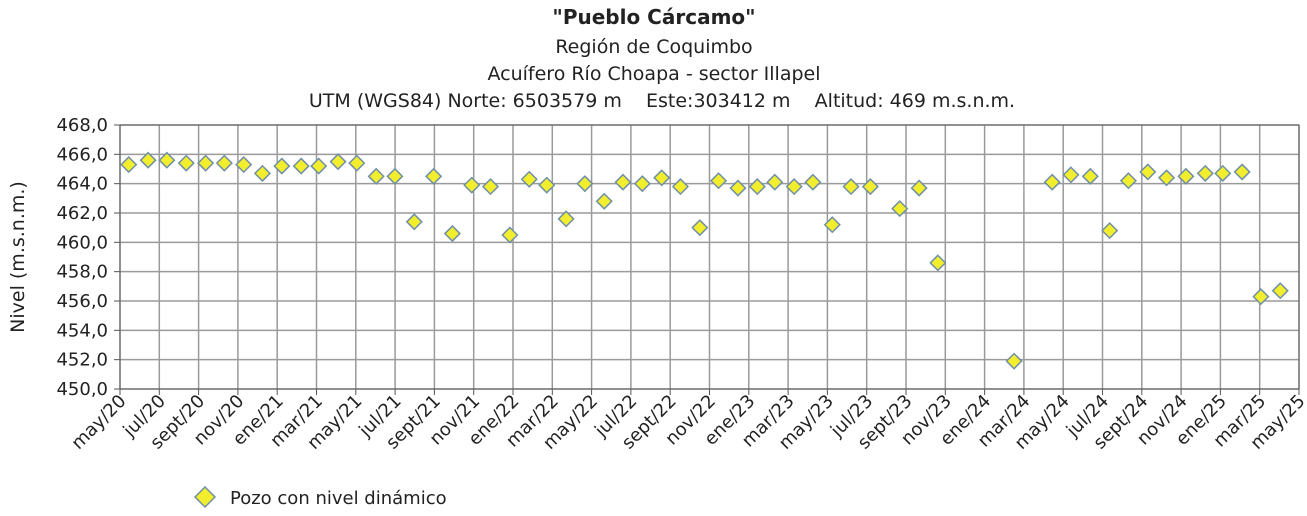 This screenshot has width=1307, height=516. What do you see at coordinates (98, 422) in the screenshot?
I see `x-tick-label: may/20` at bounding box center [98, 422].